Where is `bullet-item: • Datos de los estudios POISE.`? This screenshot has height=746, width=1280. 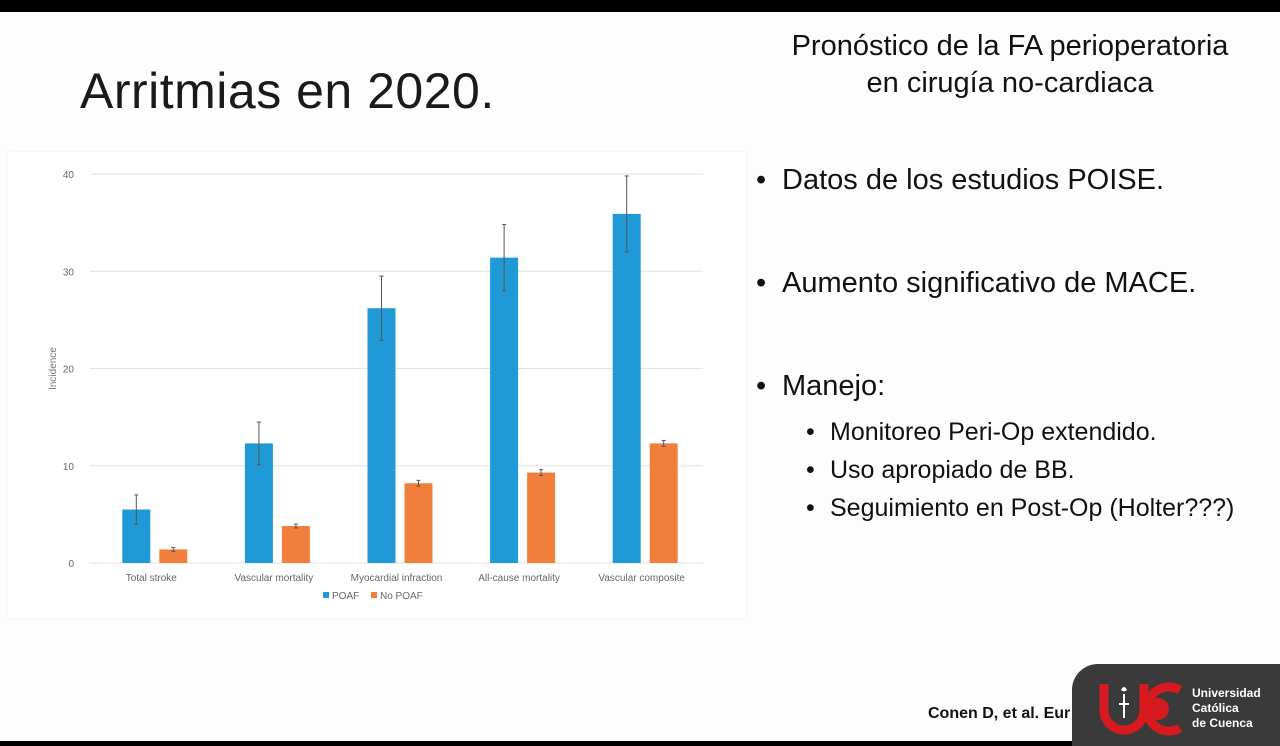
bullet-item: • Datos de los estudios POISE. is located at coordinates (960, 180).